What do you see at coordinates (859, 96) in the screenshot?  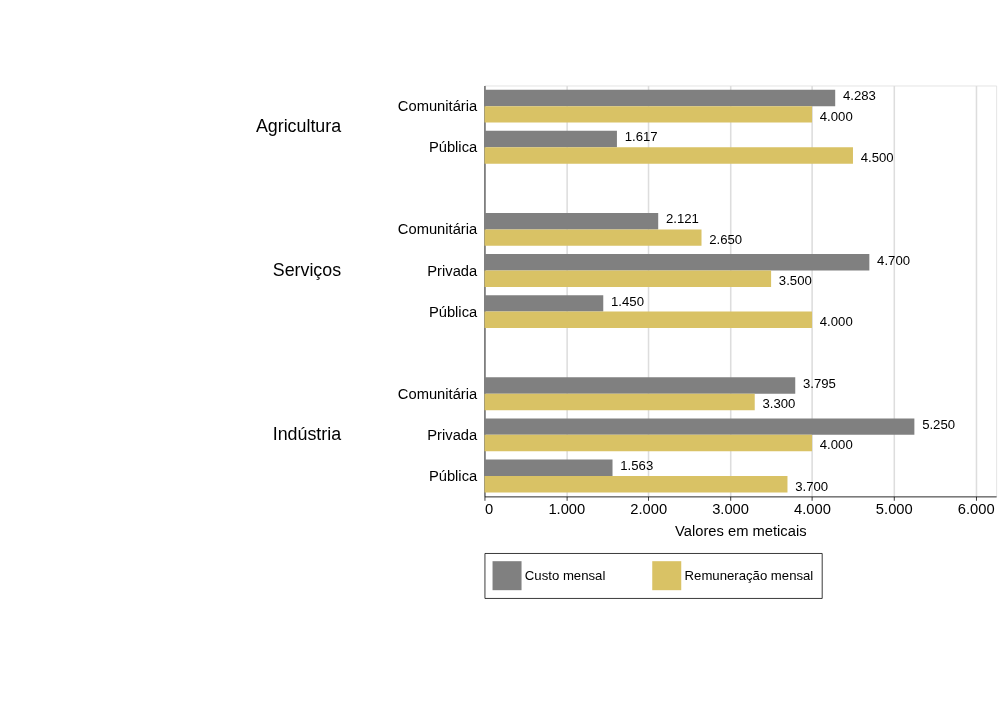 I see `data-label: 4.283` at bounding box center [859, 96].